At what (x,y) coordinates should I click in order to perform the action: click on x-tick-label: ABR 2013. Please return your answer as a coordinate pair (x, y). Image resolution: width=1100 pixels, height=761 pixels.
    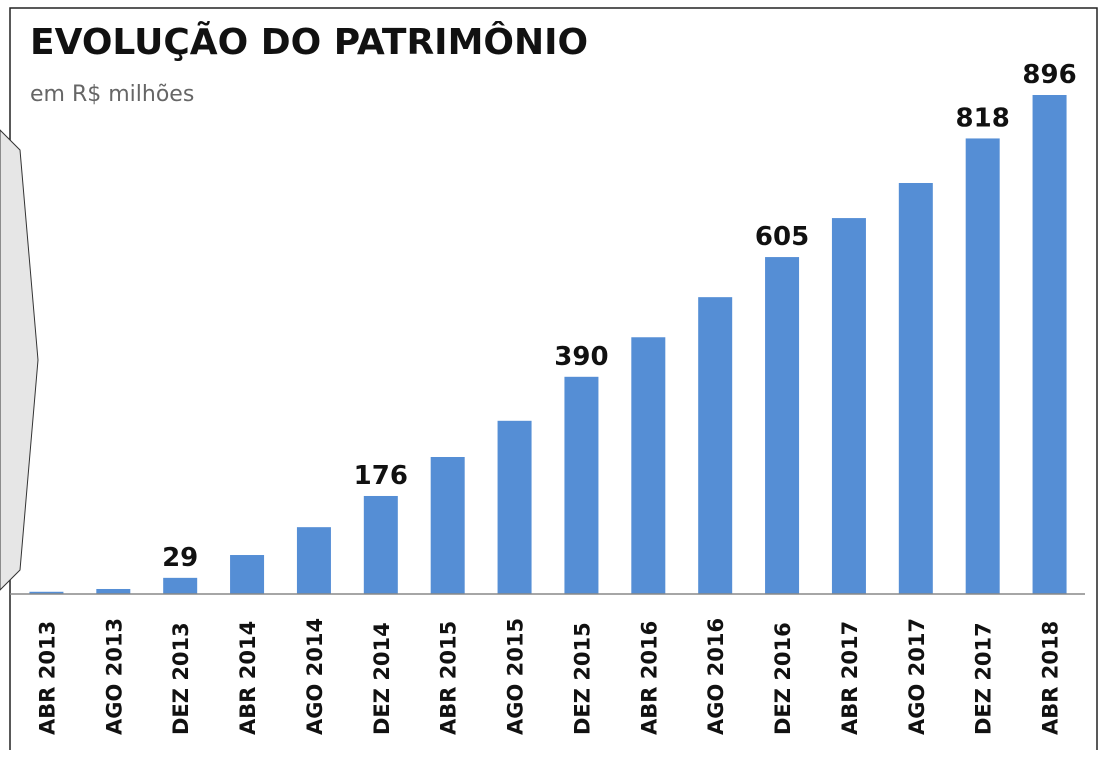
    Looking at the image, I should click on (47, 678).